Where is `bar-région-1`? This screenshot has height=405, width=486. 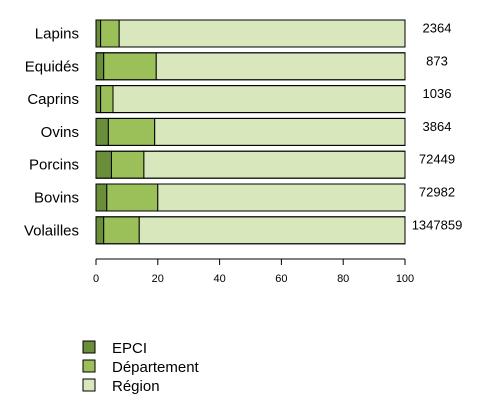 bar-région-1 is located at coordinates (280, 66).